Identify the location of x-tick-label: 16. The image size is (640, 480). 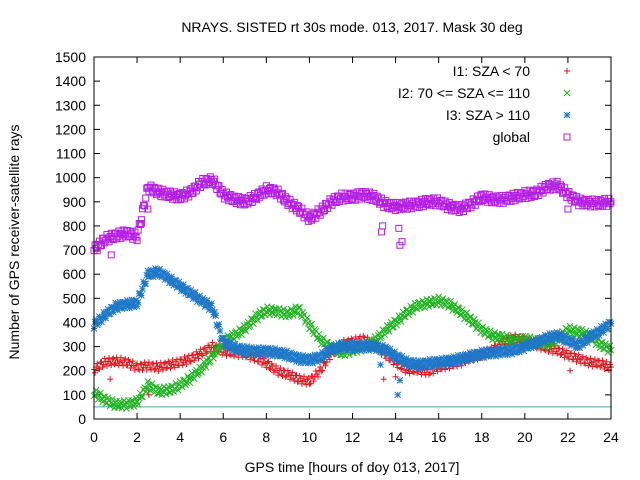
(439, 437).